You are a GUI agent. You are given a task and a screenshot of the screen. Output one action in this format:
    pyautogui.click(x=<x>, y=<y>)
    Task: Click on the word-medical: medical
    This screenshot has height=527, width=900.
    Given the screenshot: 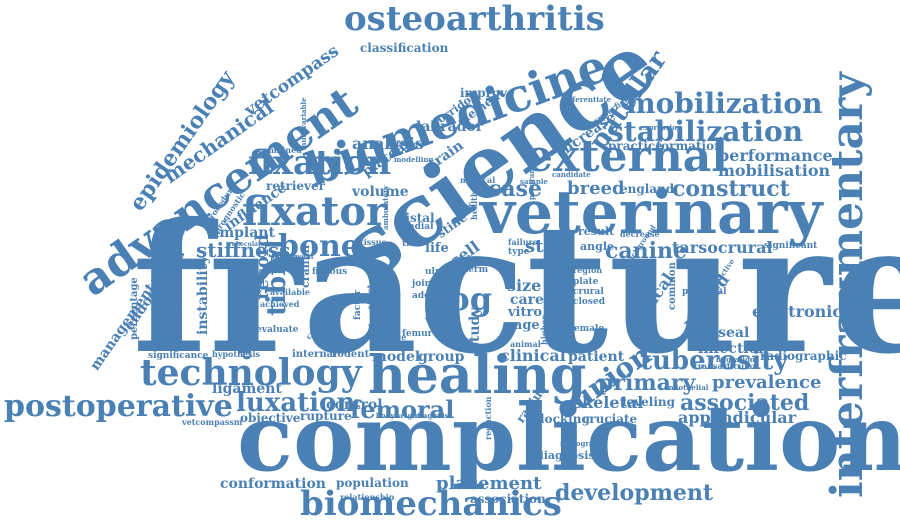 What is the action you would take?
    pyautogui.click(x=478, y=180)
    